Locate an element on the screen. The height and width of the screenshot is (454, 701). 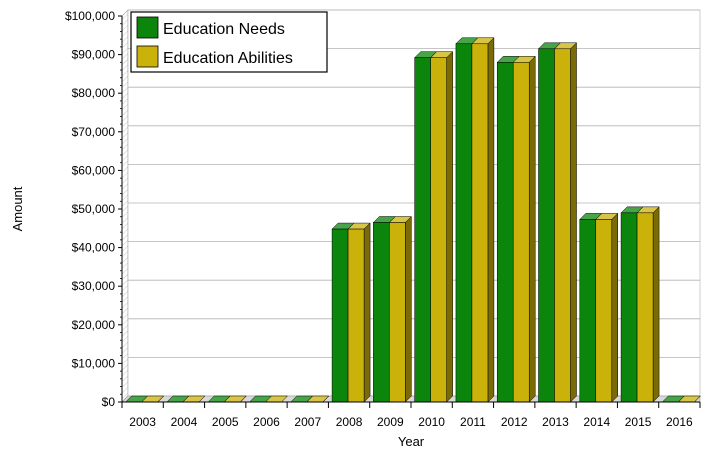
bar-education-abilities-2008 is located at coordinates (359, 312).